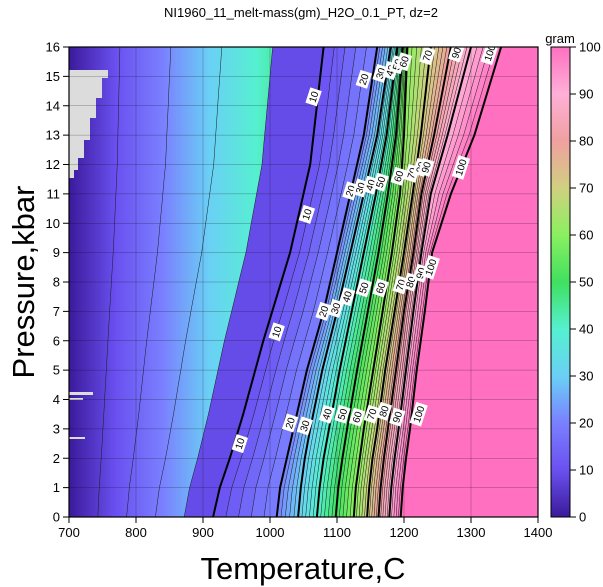 The height and width of the screenshot is (587, 603). I want to click on colorbar: gram 0 10 20 30 40 50 60 70 80 90 100, so click(573, 278).